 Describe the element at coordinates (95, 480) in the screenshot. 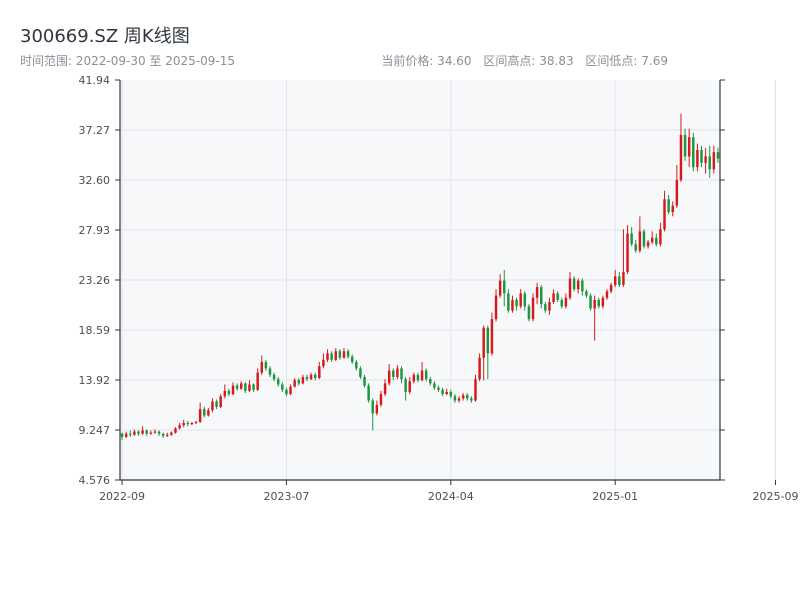

I see `y-tick-label: 4.576` at that location.